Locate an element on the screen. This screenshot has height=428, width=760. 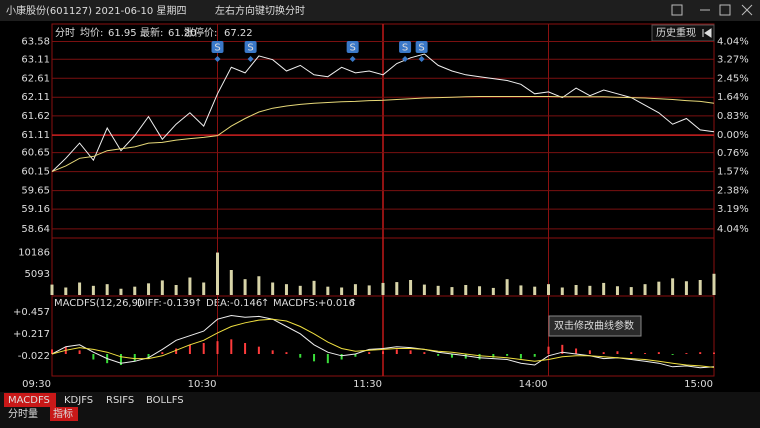
tab: BOLLFS is located at coordinates (165, 400).